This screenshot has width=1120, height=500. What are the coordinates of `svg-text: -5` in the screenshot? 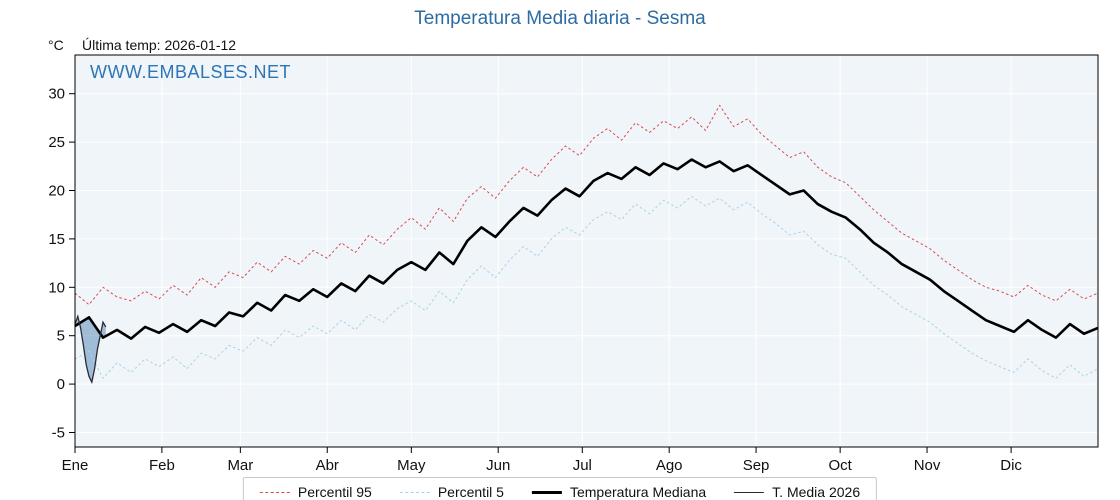 It's located at (58, 432).